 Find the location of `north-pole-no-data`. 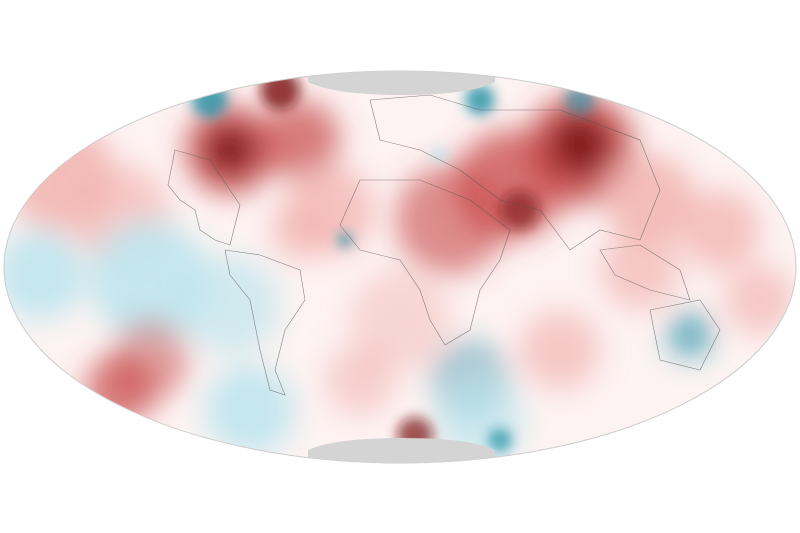

north-pole-no-data is located at coordinates (401, 83).